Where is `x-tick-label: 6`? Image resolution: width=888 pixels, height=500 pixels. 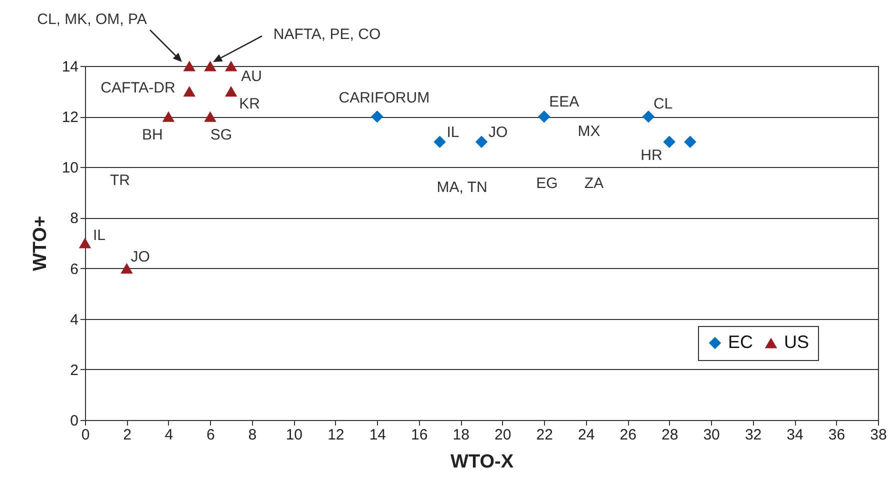
x-tick-label: 6 is located at coordinates (210, 435).